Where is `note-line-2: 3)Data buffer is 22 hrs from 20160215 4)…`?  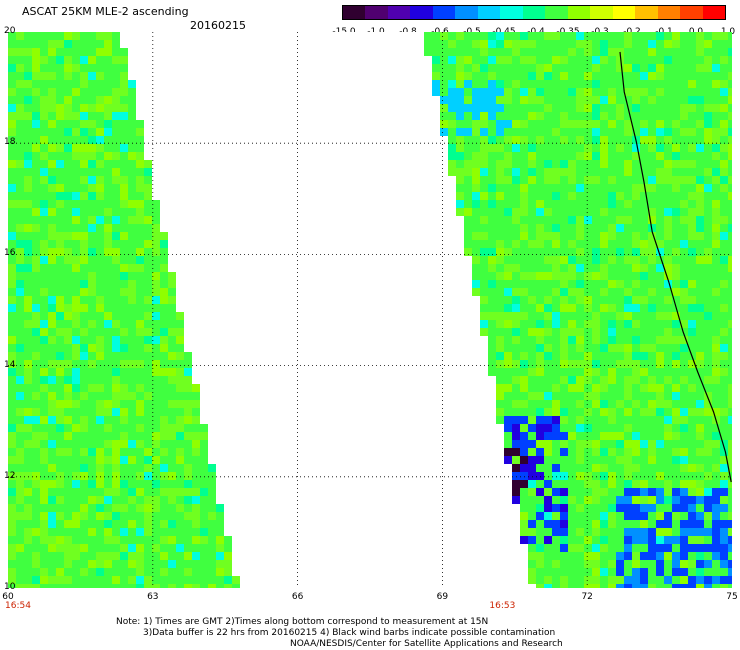
note-line-2: 3)Data buffer is 22 hrs from 20160215 4)… is located at coordinates (349, 633).